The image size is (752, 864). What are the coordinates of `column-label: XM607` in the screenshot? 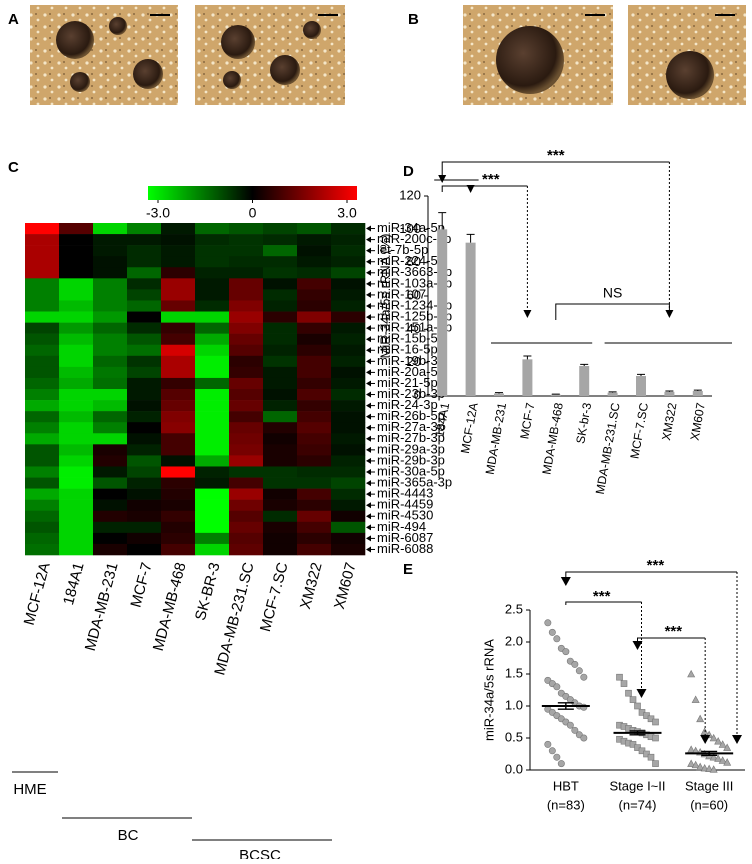 It's located at (345, 586).